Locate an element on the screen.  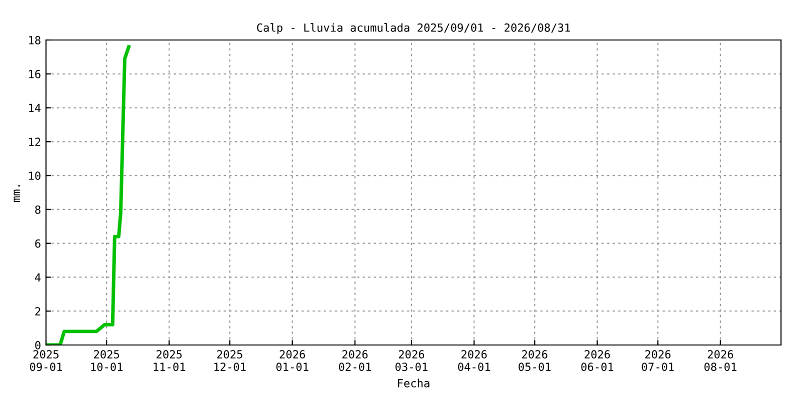
chart-title: Calp - Lluvia acumulada 2025/09/01 - 2026/08/31 is located at coordinates (413, 28).